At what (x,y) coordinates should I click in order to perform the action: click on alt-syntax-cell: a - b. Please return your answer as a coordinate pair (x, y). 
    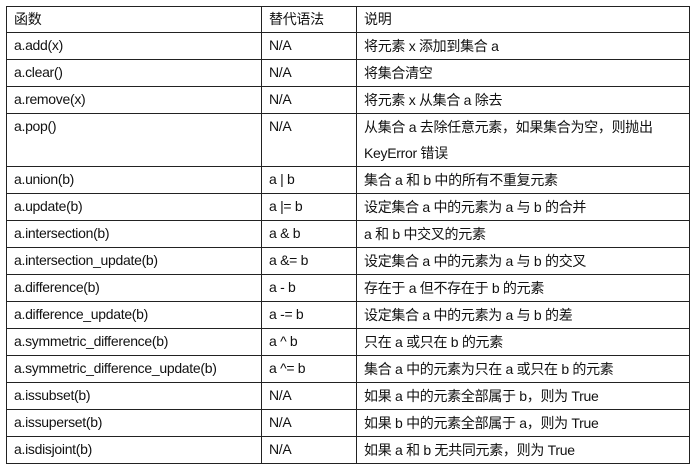
    Looking at the image, I should click on (309, 288).